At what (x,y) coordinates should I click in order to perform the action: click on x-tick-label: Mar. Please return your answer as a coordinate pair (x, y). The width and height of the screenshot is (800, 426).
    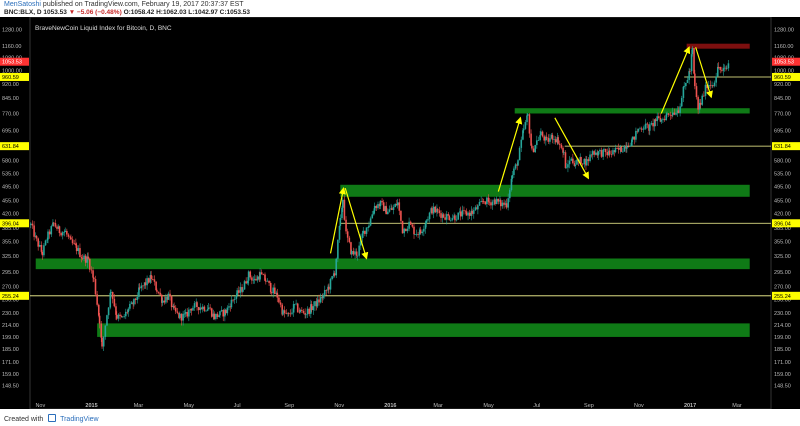
    Looking at the image, I should click on (737, 406).